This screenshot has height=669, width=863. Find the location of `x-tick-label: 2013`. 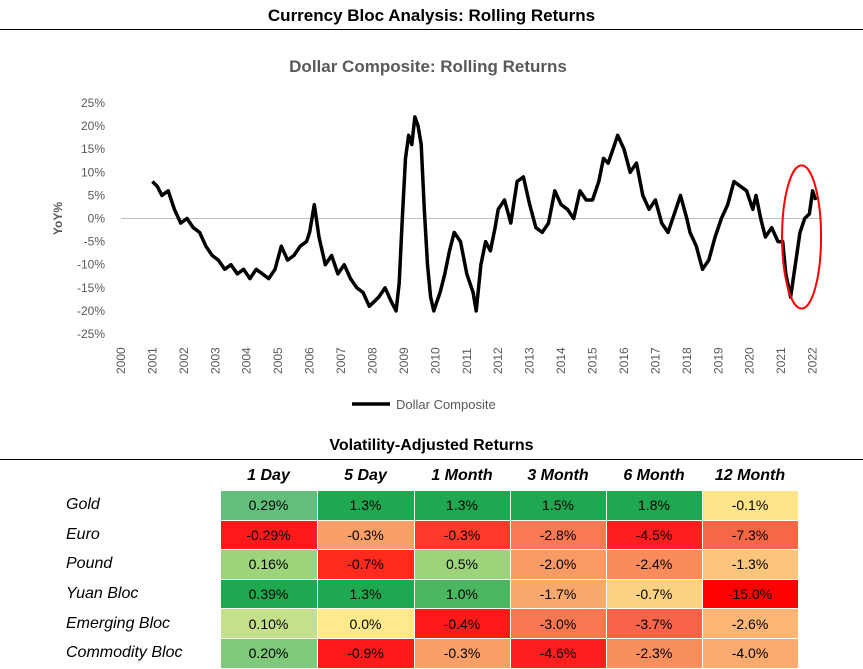

x-tick-label: 2013 is located at coordinates (530, 360).